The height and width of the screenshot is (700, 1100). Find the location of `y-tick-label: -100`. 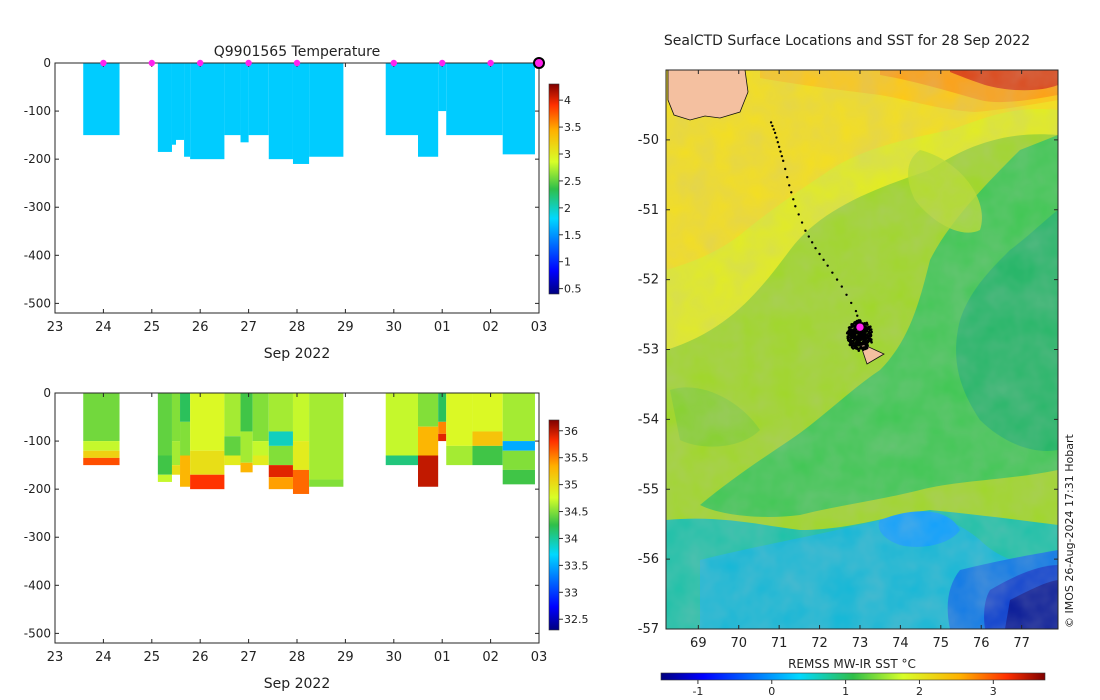

y-tick-label: -100 is located at coordinates (37, 441).